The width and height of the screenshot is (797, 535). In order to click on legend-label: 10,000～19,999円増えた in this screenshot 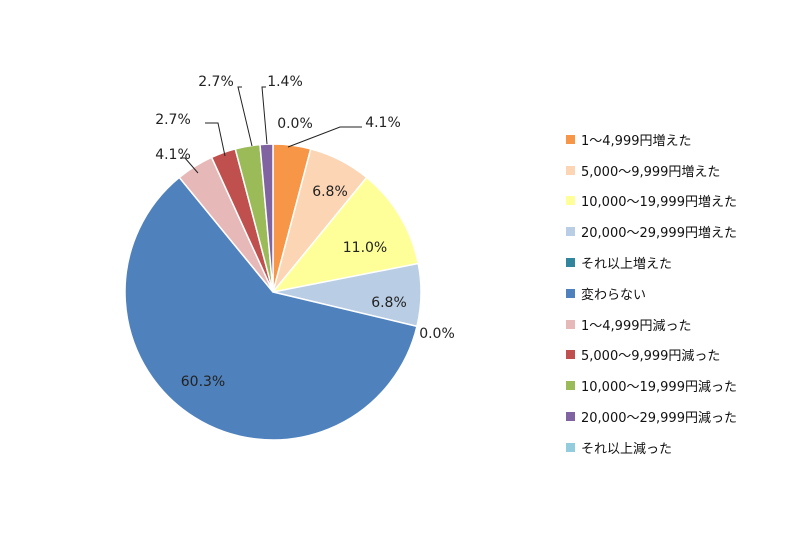, I will do `click(659, 203)`.